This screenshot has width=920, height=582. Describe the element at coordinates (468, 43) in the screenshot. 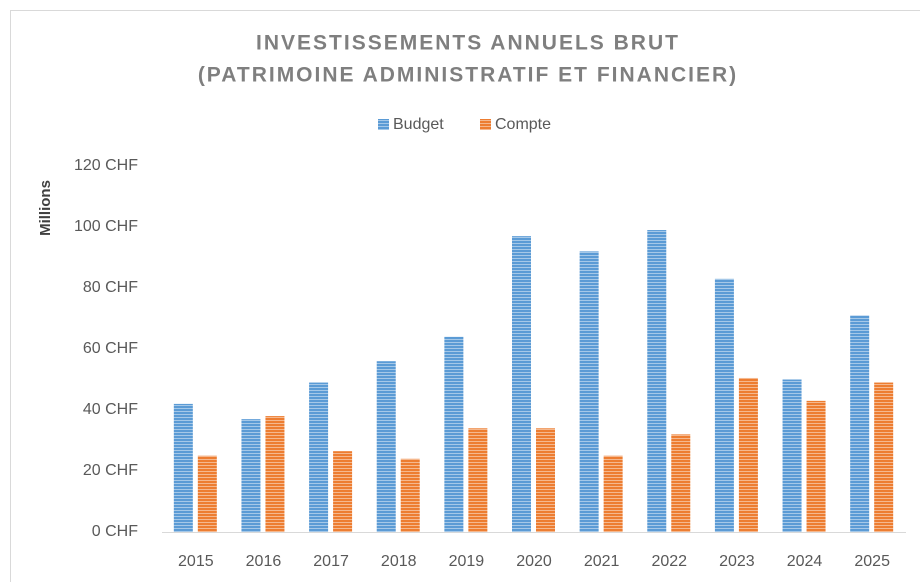

I see `chart-title: INVESTISSEMENTS ANNUELS BRUT` at that location.